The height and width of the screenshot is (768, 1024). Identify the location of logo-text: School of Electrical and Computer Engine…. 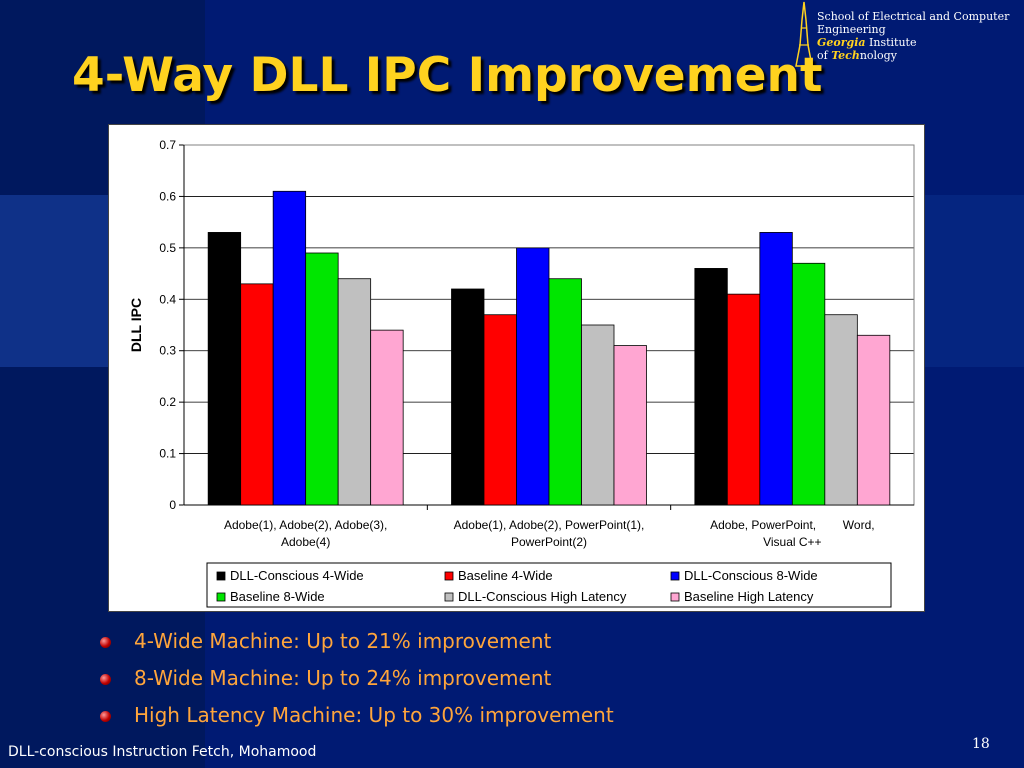
(913, 36).